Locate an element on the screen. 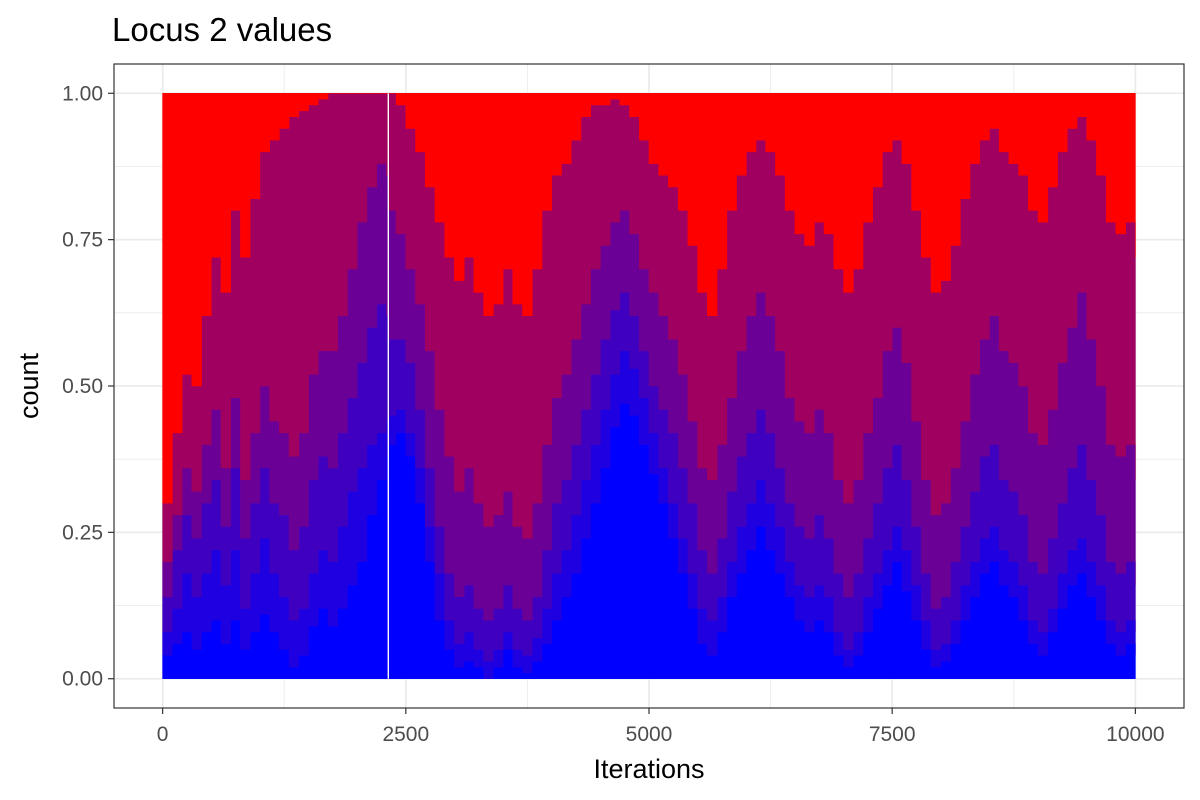 The height and width of the screenshot is (800, 1200). x-tick-label: 2500 is located at coordinates (405, 734).